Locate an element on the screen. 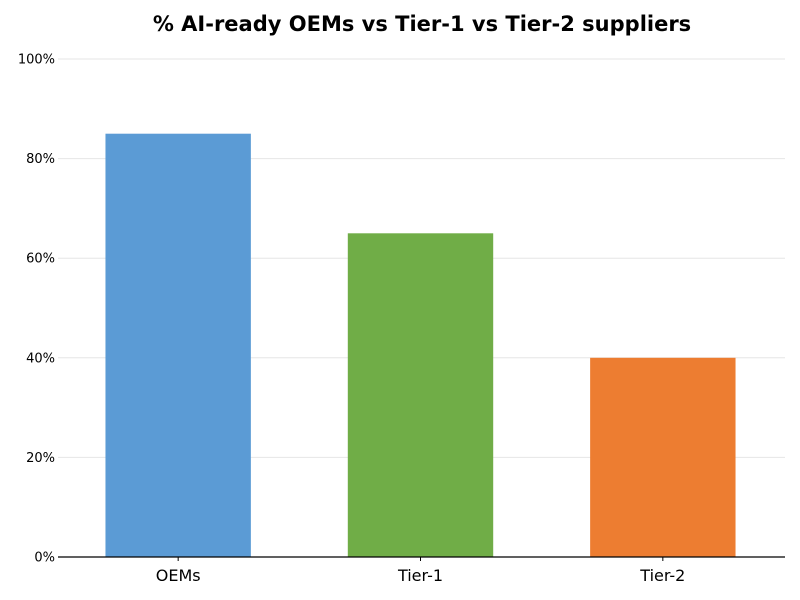  y-tick-label: 0% is located at coordinates (44, 558).